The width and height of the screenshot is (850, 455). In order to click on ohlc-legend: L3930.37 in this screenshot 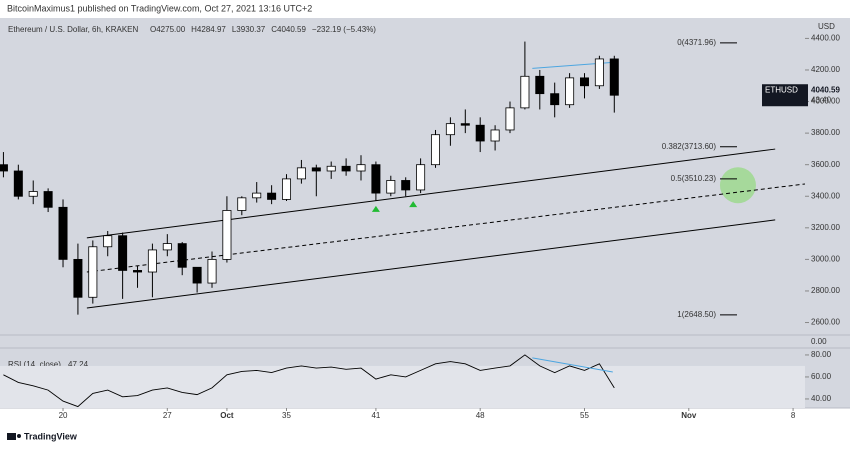, I will do `click(249, 29)`.